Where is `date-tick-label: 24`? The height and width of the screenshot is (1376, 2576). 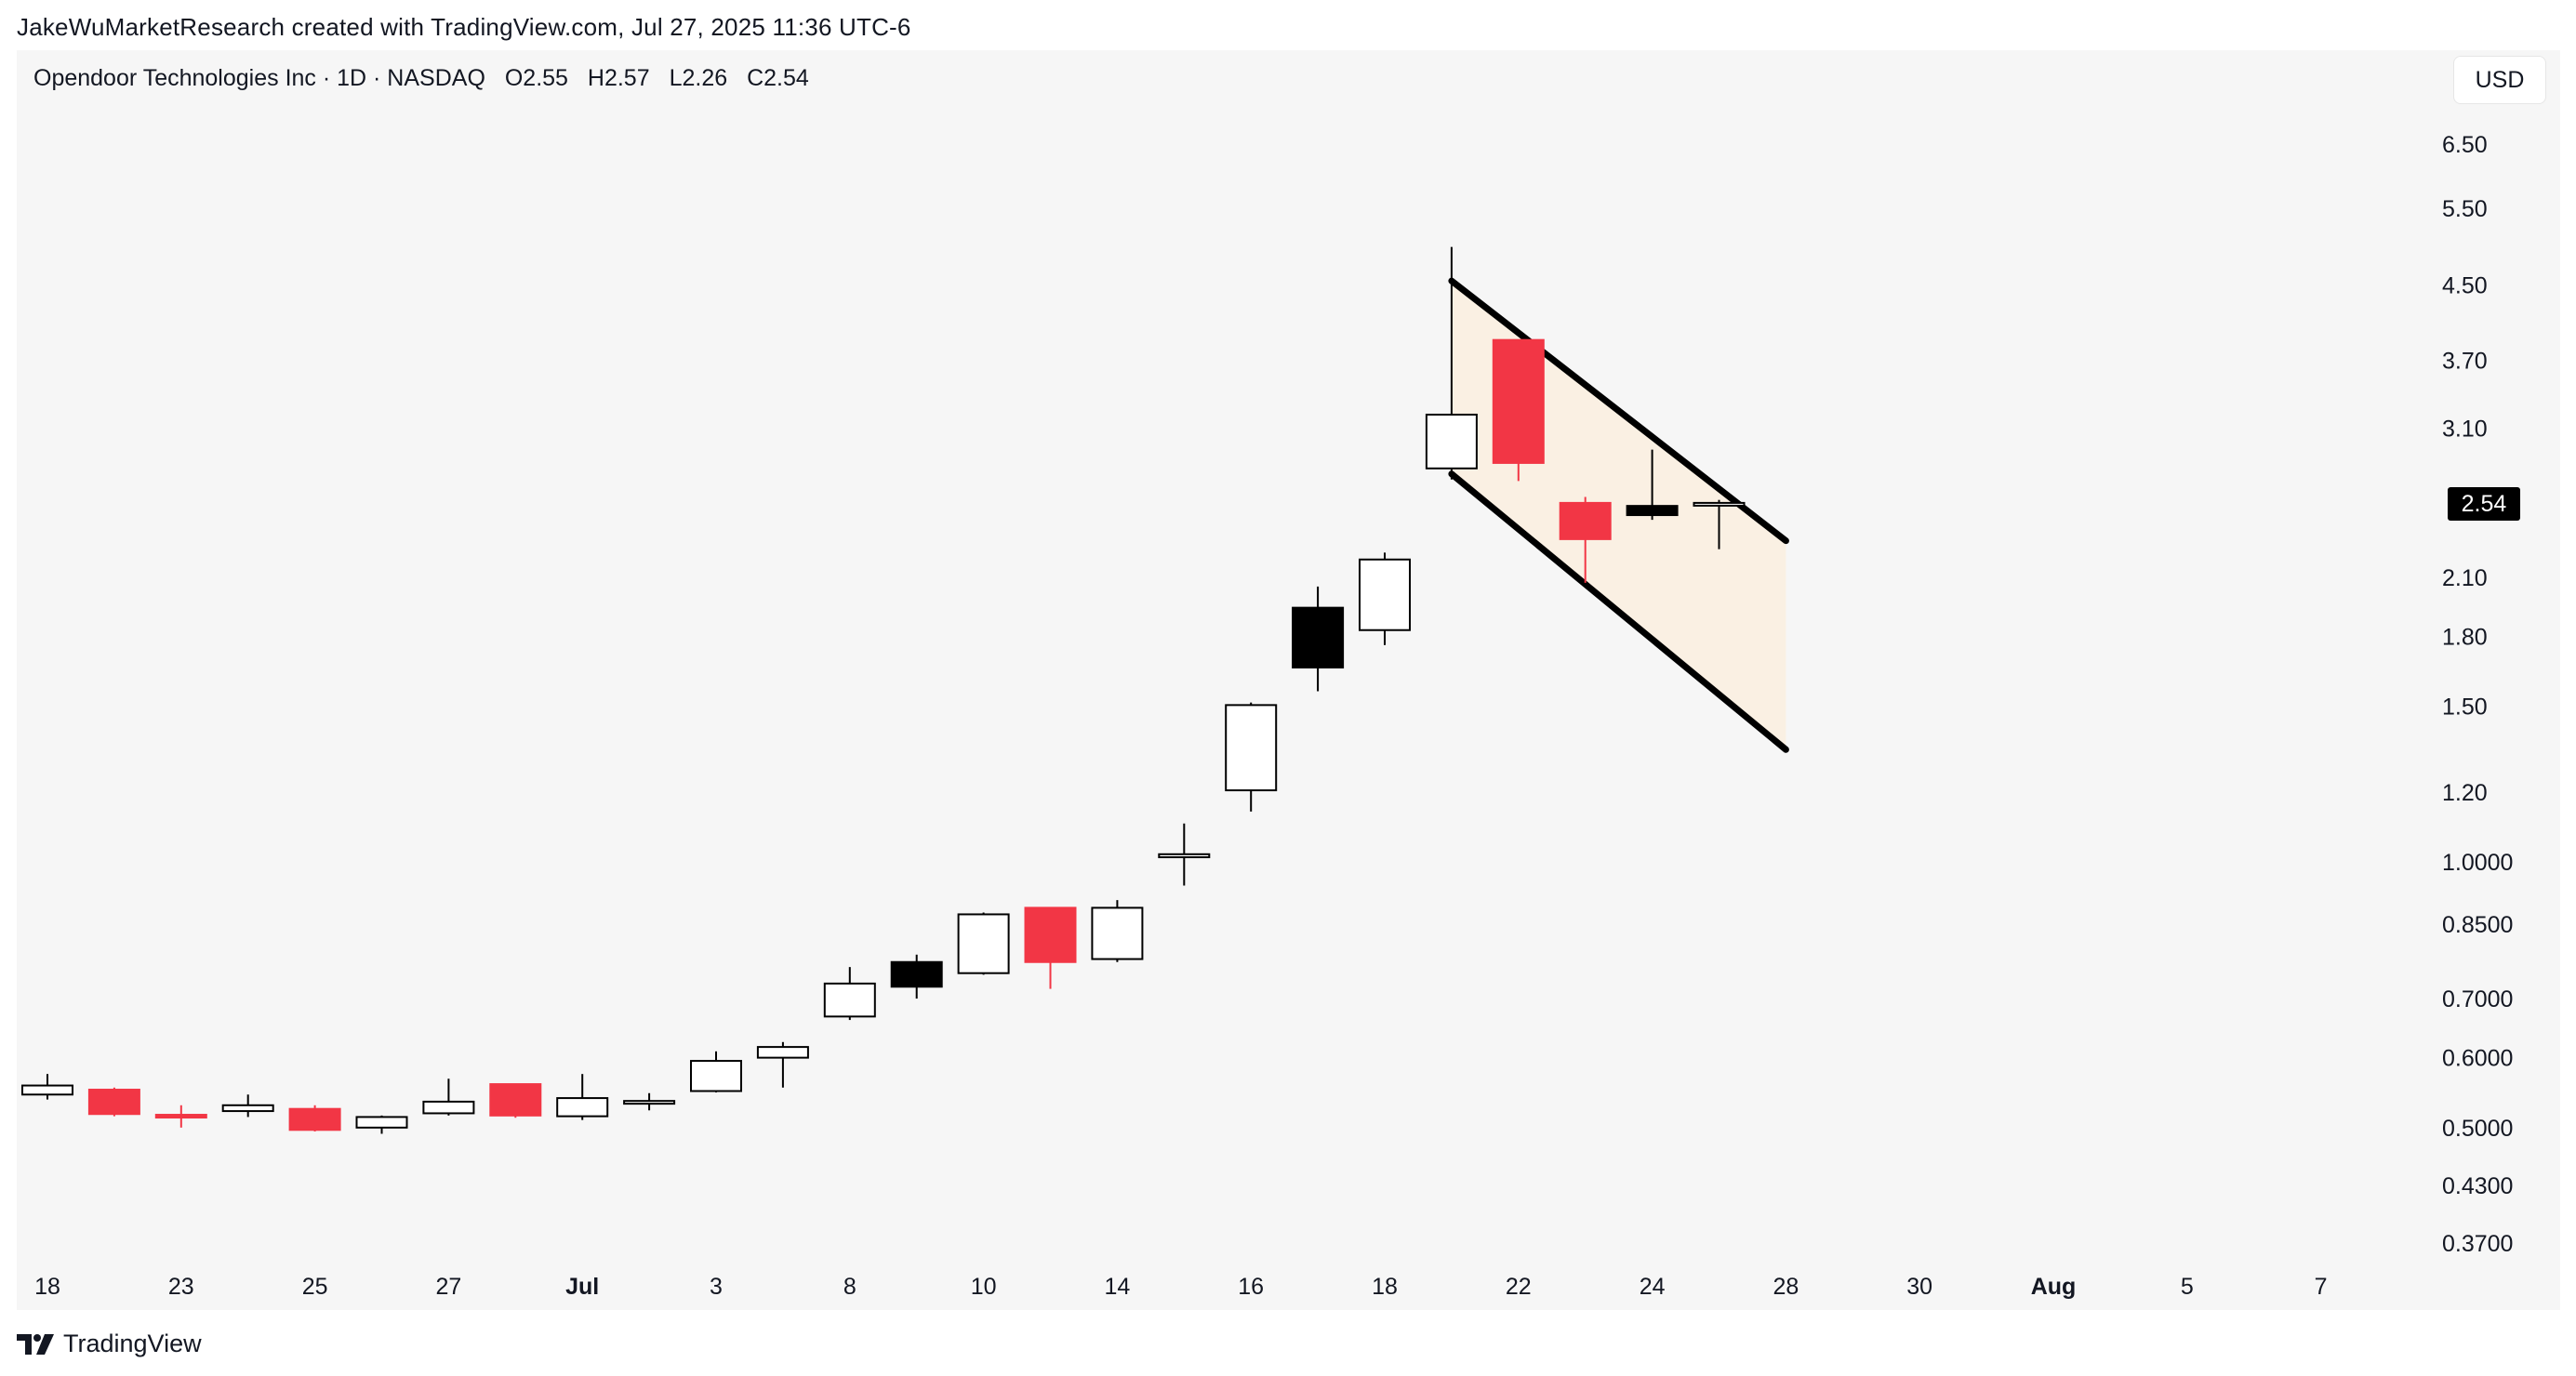
date-tick-label: 24 is located at coordinates (1653, 1287).